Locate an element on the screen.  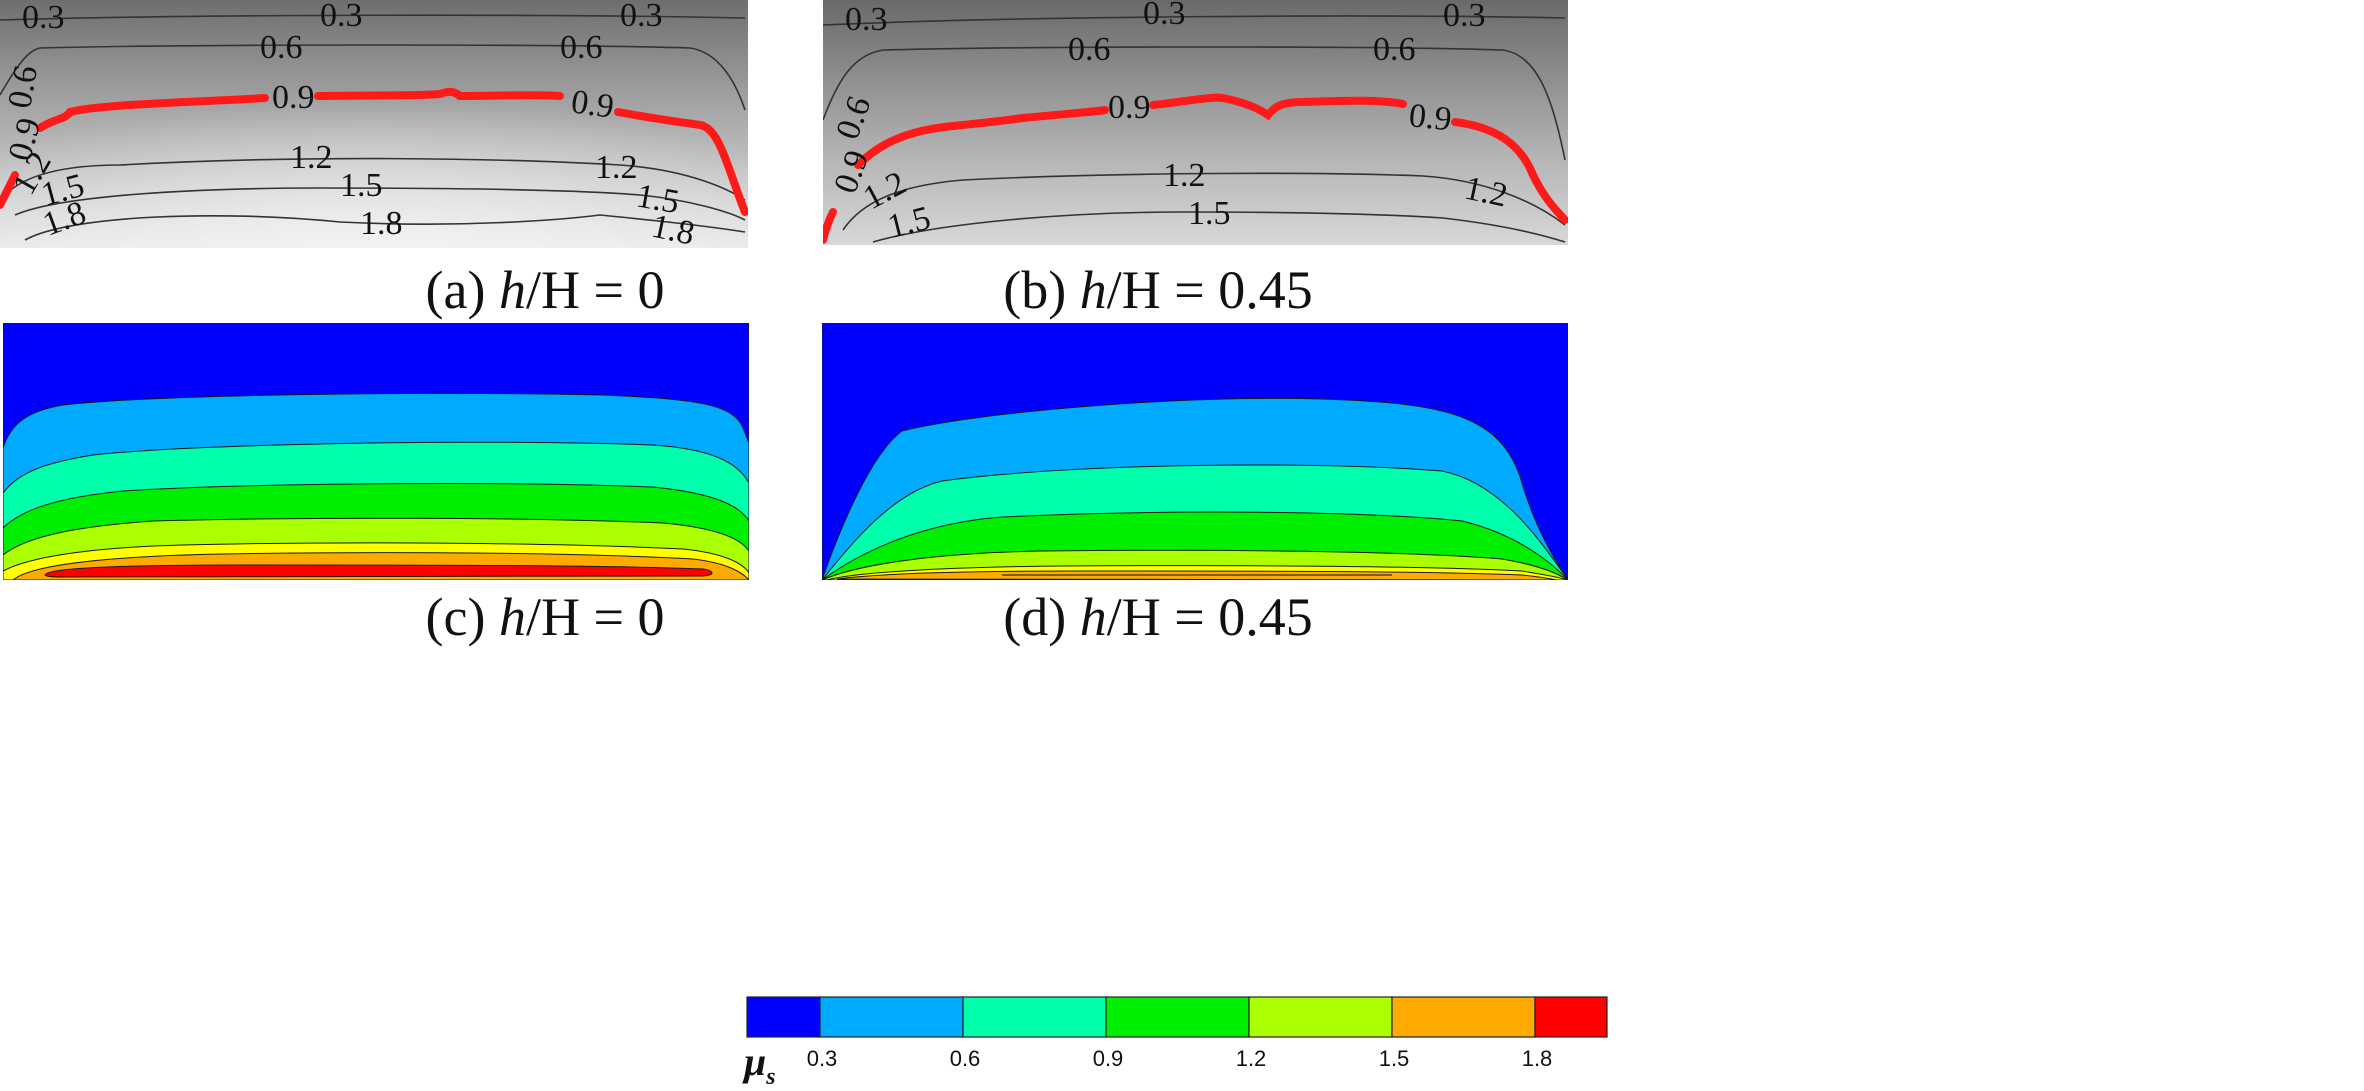
label-b-12: 1.5 is located at coordinates (1209, 213).